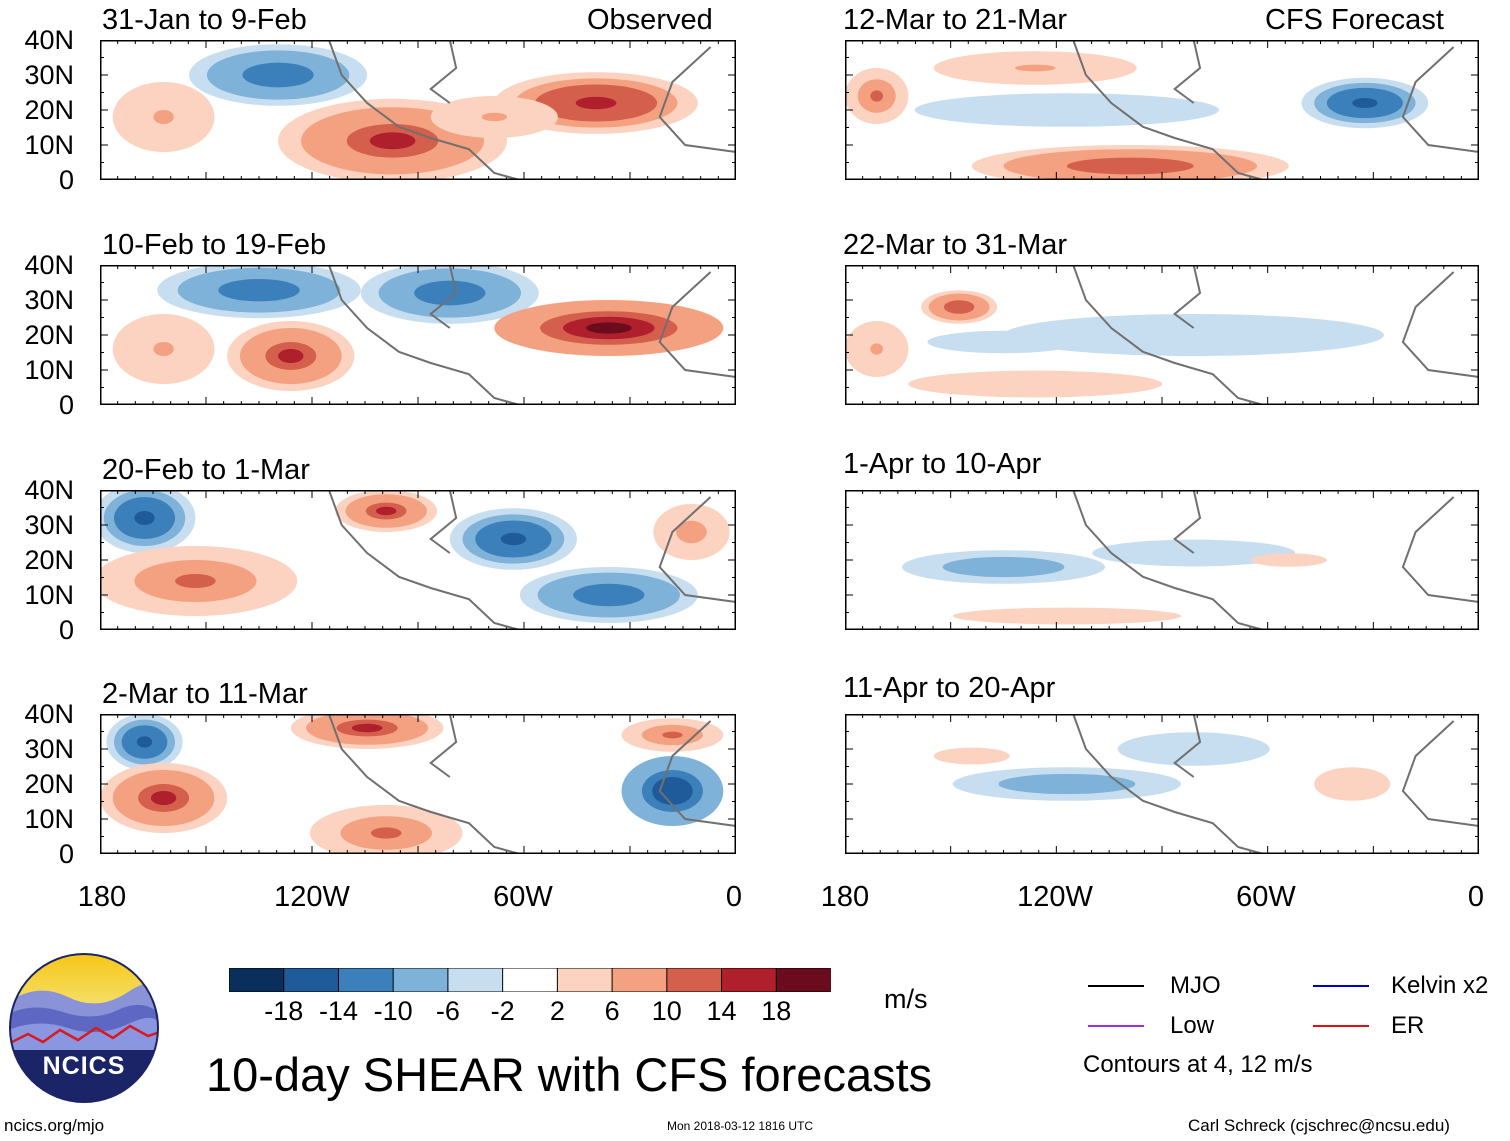 The width and height of the screenshot is (1510, 1141). Describe the element at coordinates (1319, 1125) in the screenshot. I see `footer-author: Carl Schreck (cjschrec@ncsu.edu)` at that location.